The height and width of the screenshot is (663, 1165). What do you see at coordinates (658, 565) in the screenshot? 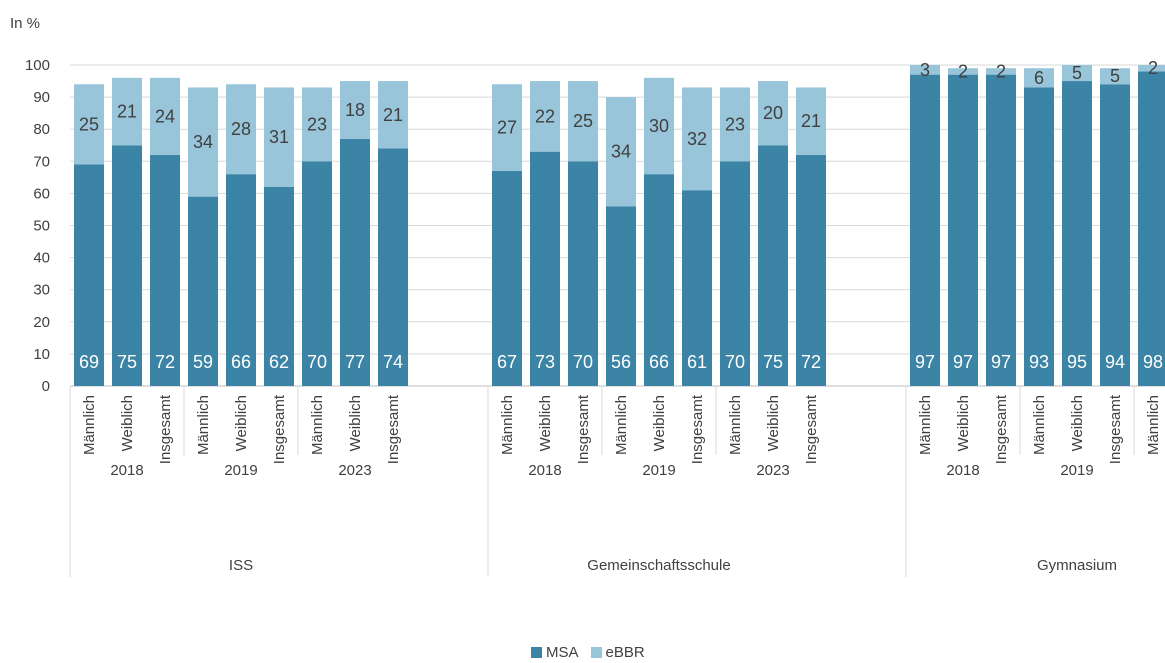
I see `group-label: Gemeinschaftsschule` at bounding box center [658, 565].